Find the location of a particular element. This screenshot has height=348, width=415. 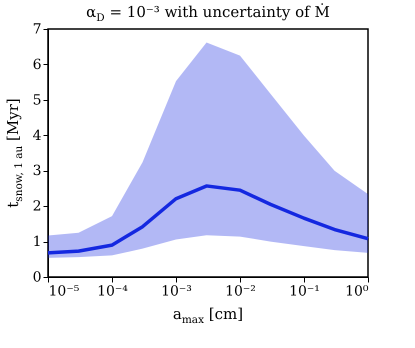

y-tick-label: 4 is located at coordinates (37, 136).